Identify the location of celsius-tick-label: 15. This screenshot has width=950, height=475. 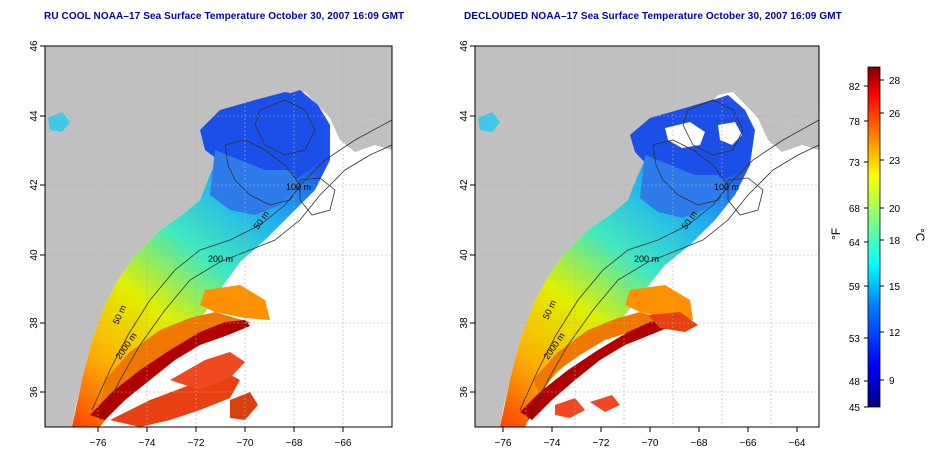
(895, 287).